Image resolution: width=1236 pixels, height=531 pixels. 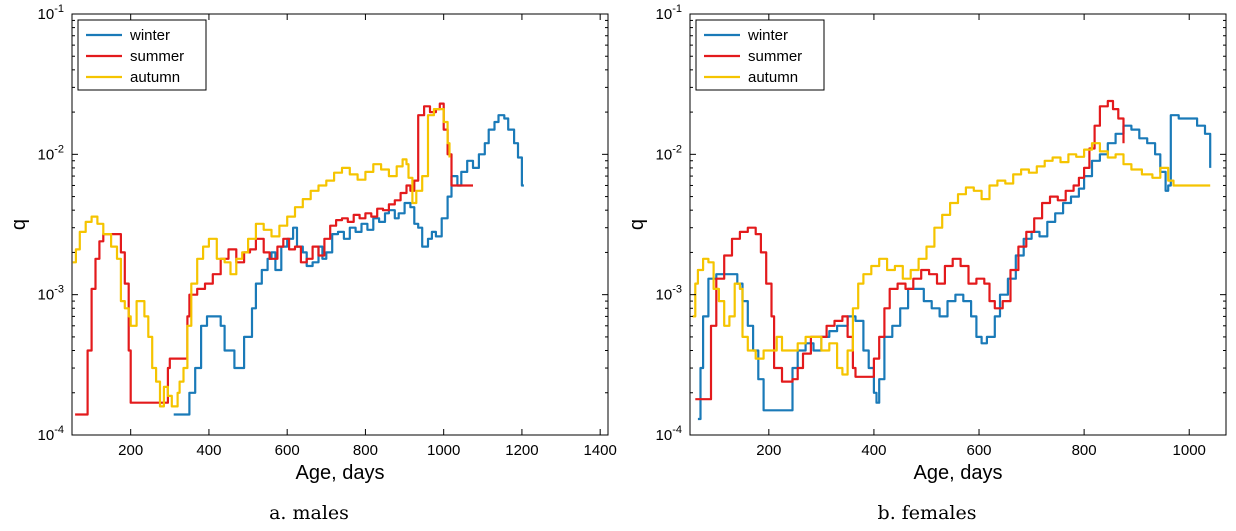 What do you see at coordinates (599, 450) in the screenshot?
I see `x-tick-label: 1400` at bounding box center [599, 450].